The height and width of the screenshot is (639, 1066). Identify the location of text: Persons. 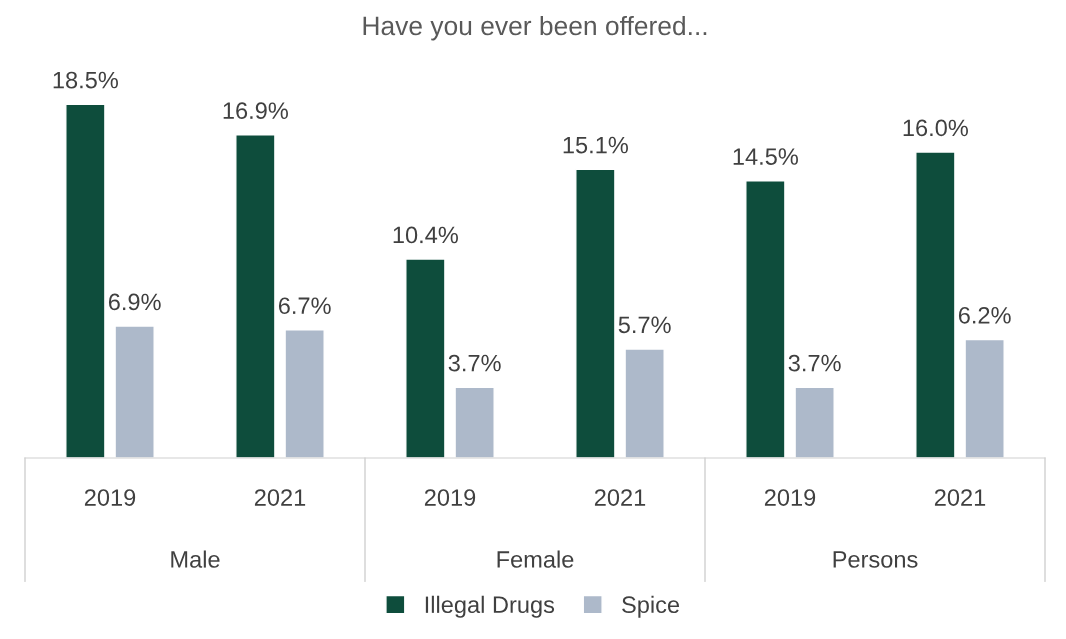
(875, 559).